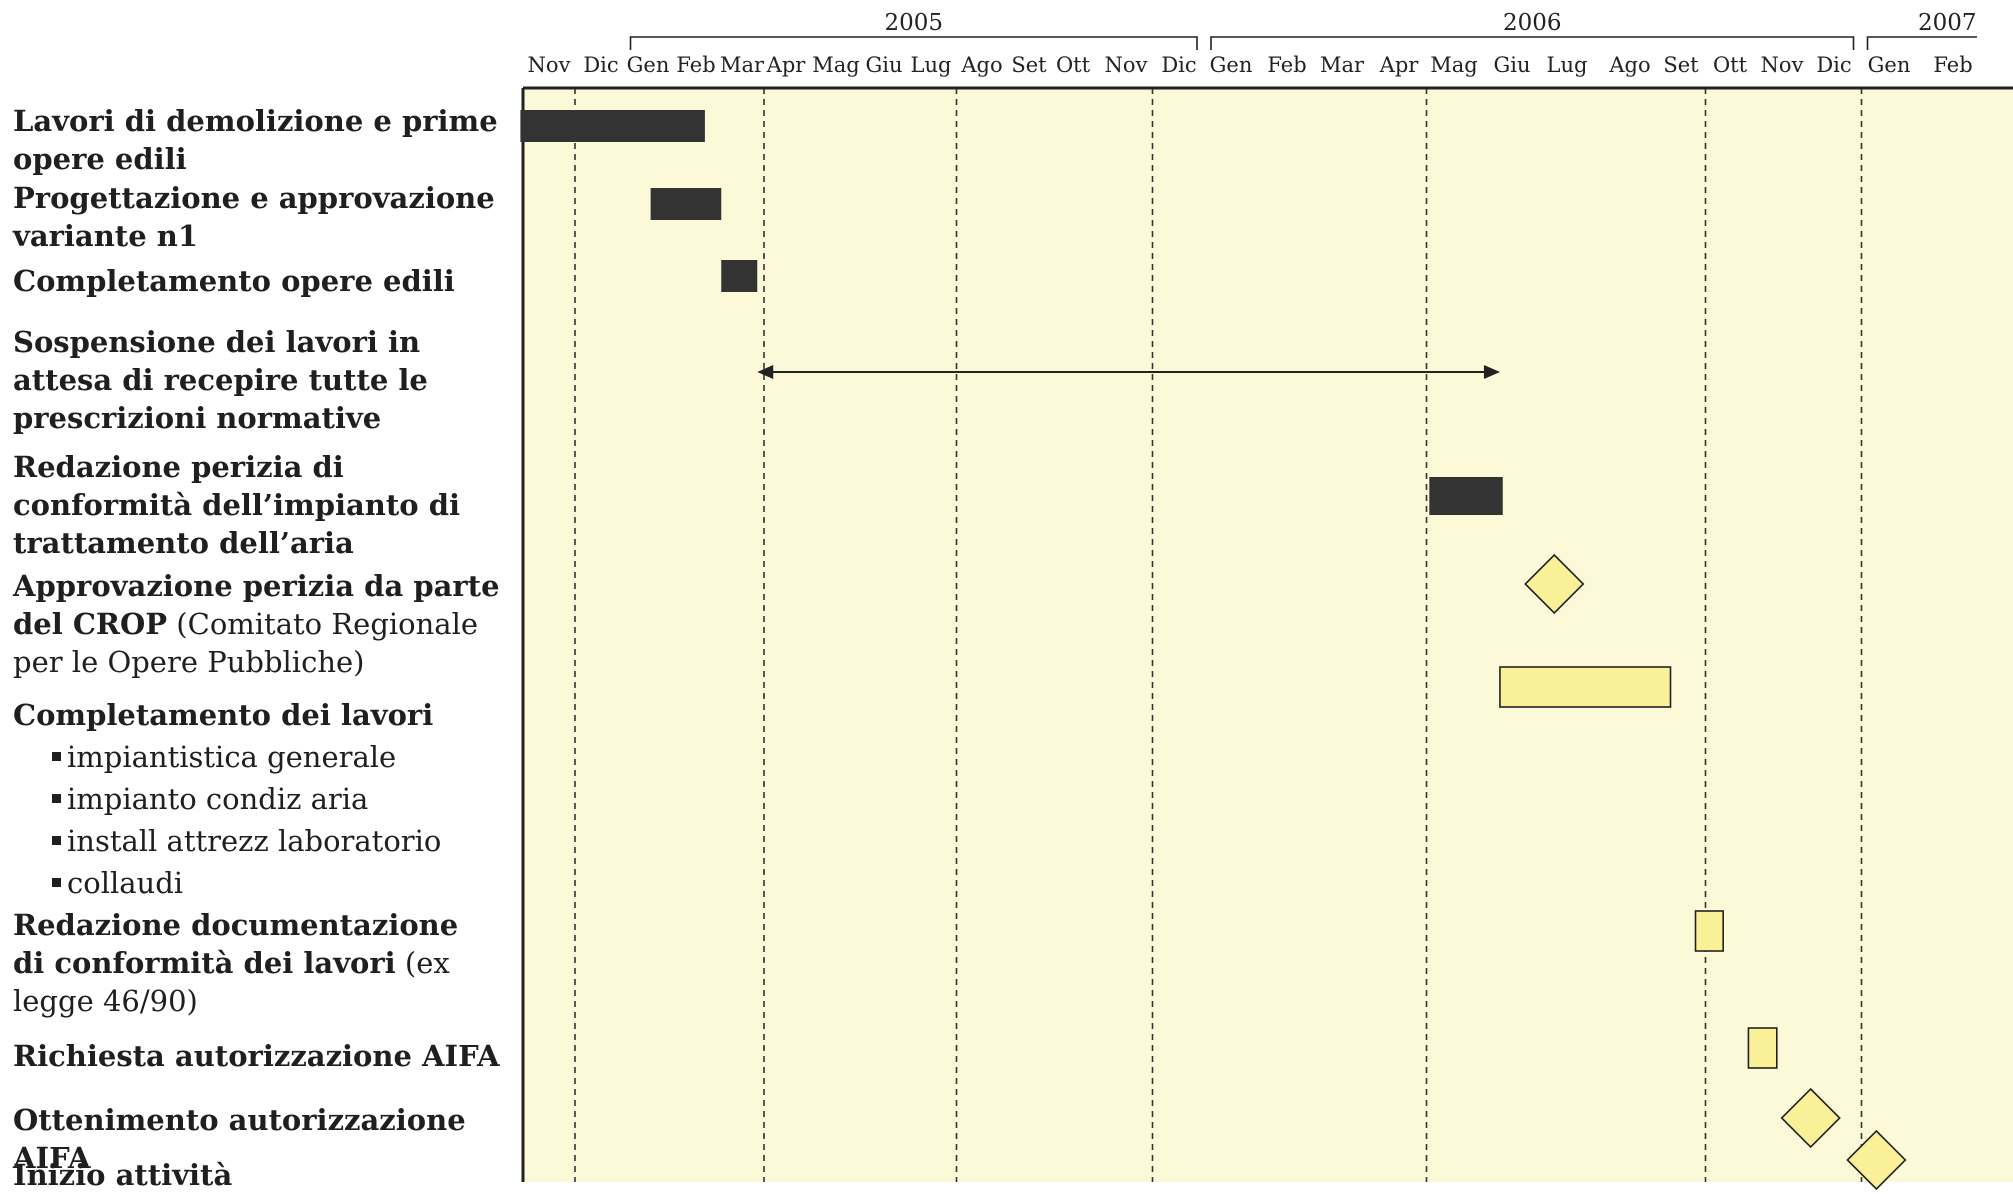  I want to click on subtask-collaudi: collaudi, so click(282, 883).